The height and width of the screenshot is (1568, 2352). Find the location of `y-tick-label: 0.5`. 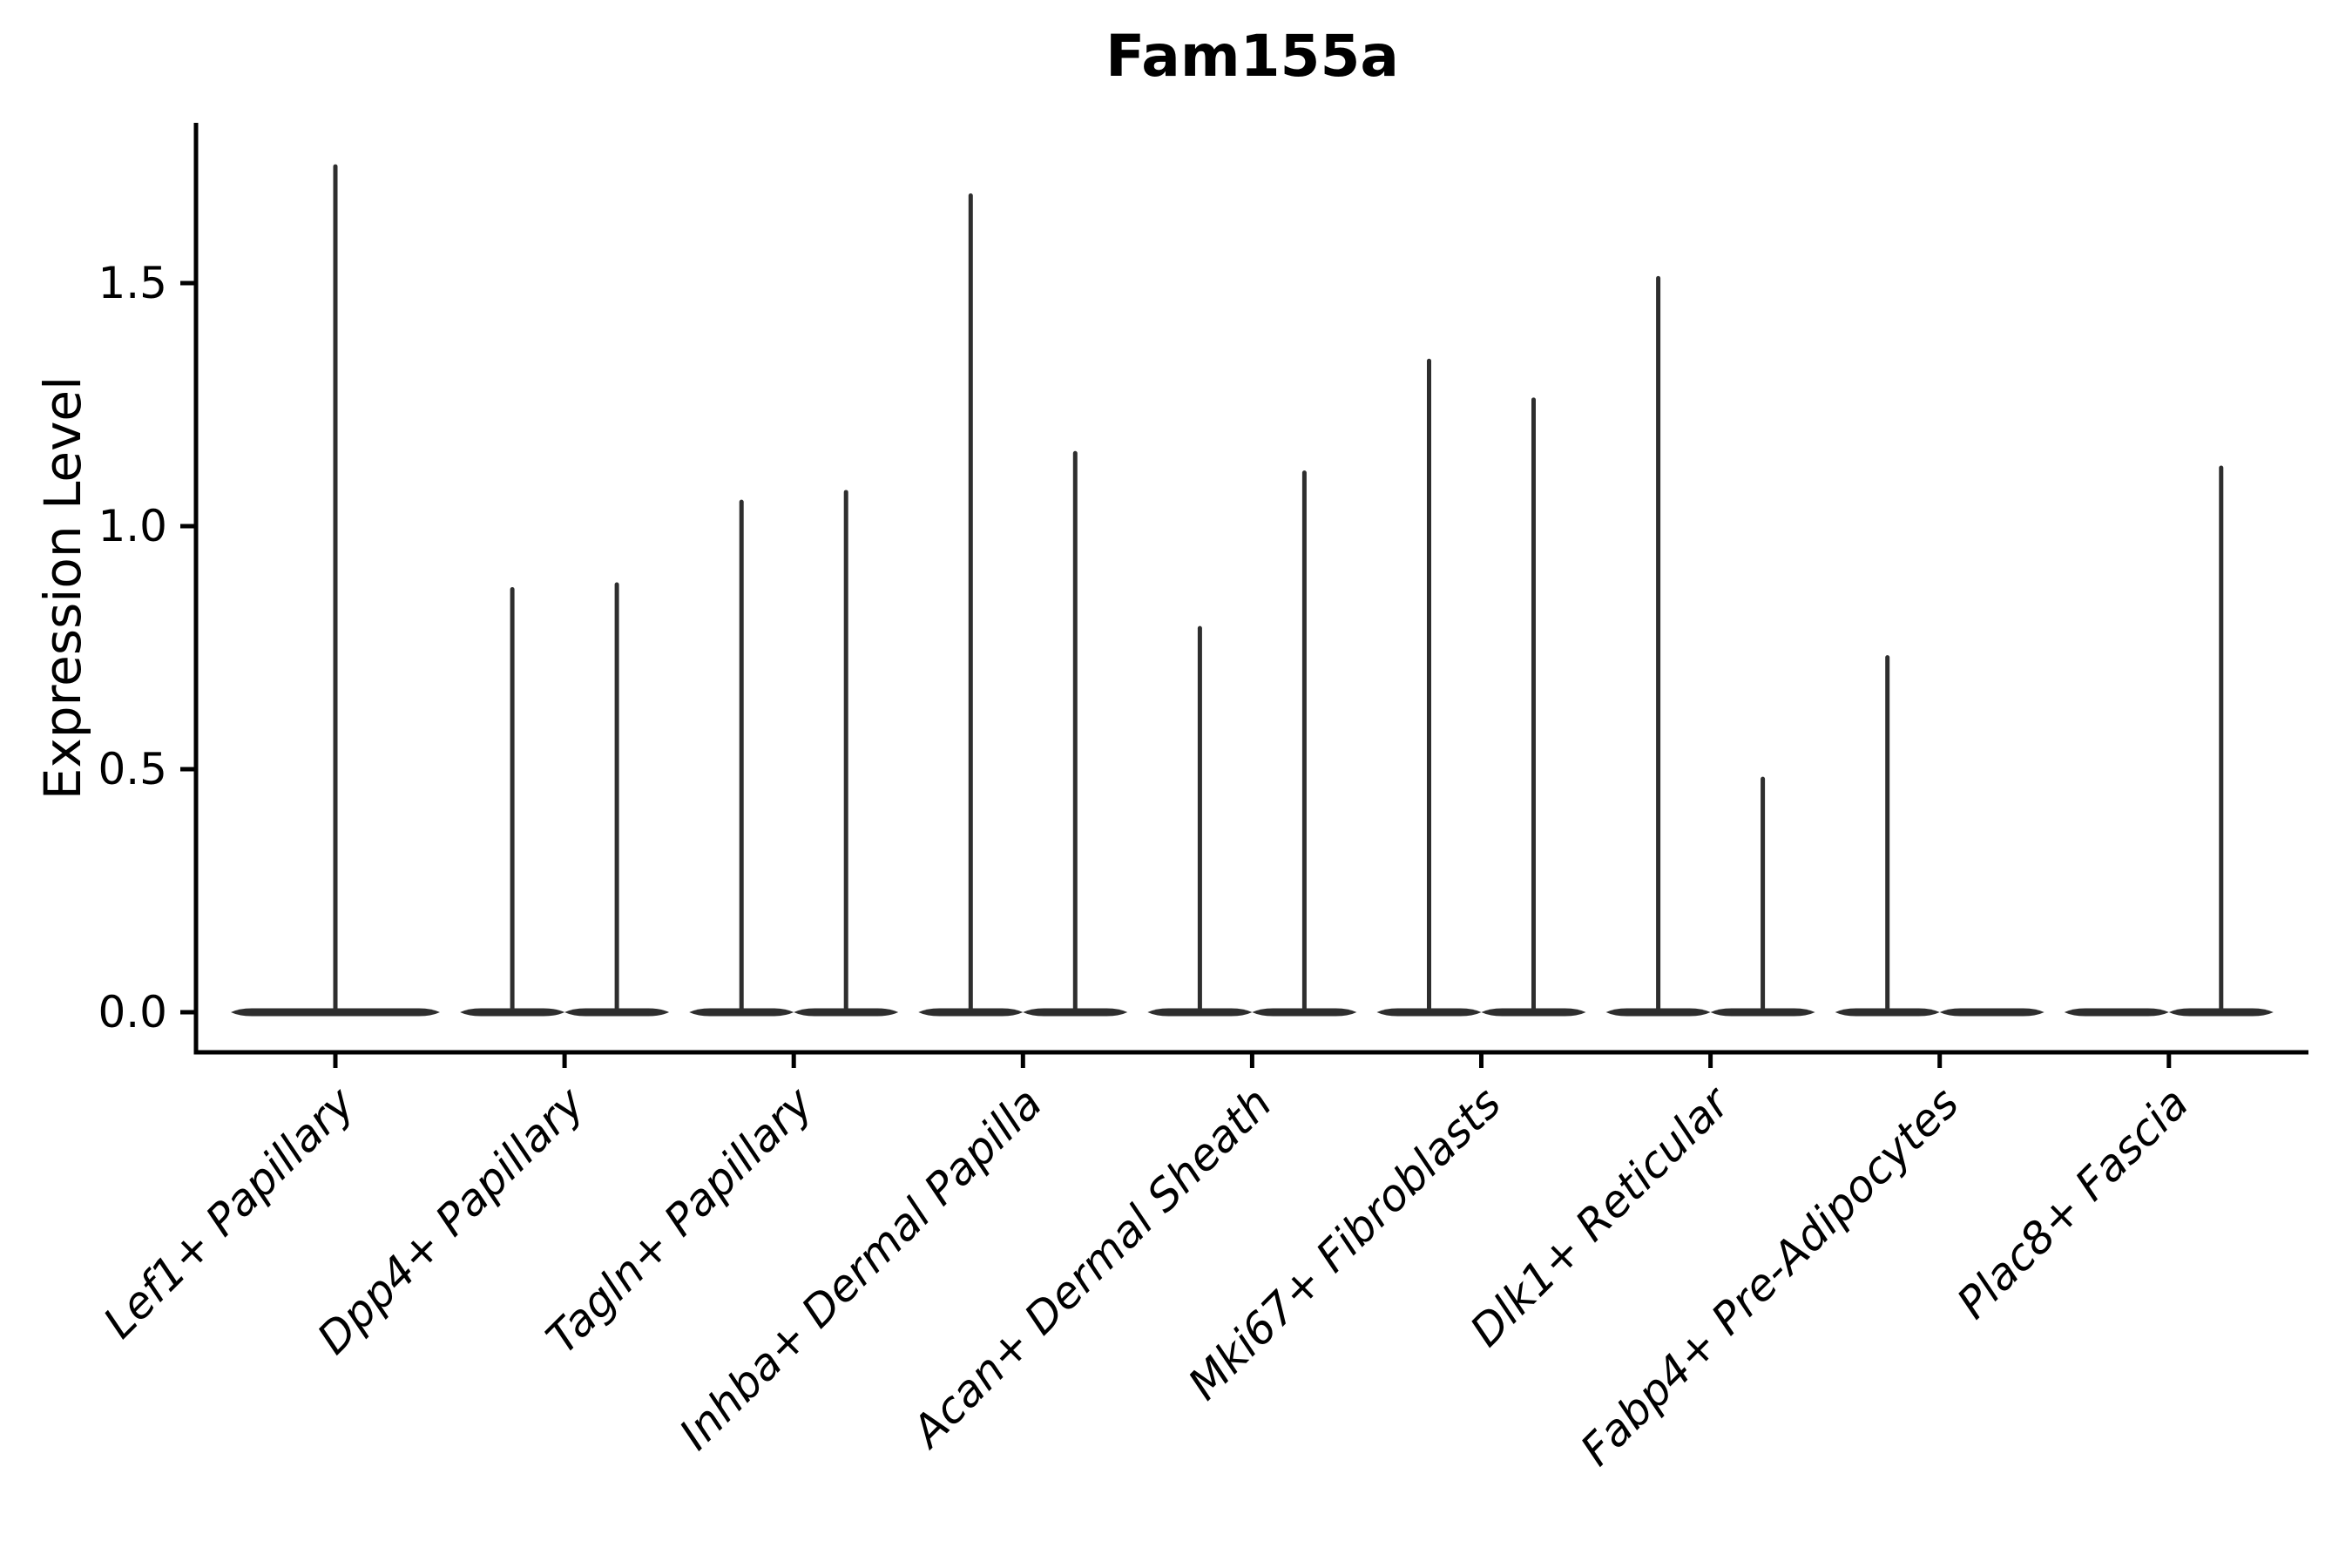

y-tick-label: 0.5 is located at coordinates (132, 769).